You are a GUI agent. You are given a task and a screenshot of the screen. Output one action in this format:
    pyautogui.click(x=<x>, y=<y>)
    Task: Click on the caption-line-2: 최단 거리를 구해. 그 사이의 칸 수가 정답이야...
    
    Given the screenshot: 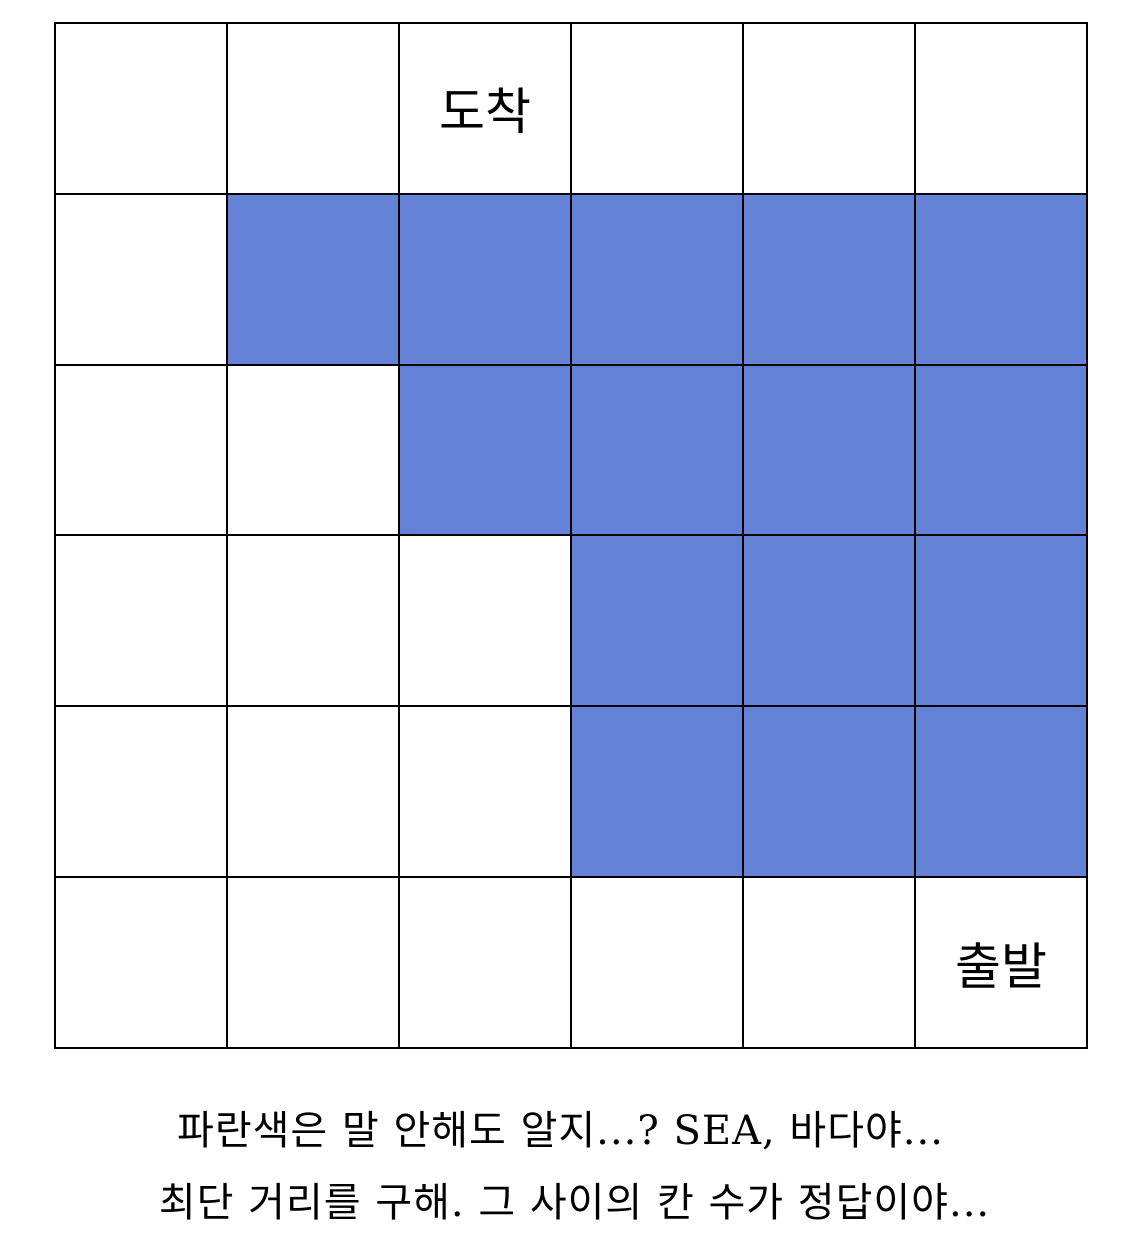 What is the action you would take?
    pyautogui.click(x=574, y=1203)
    